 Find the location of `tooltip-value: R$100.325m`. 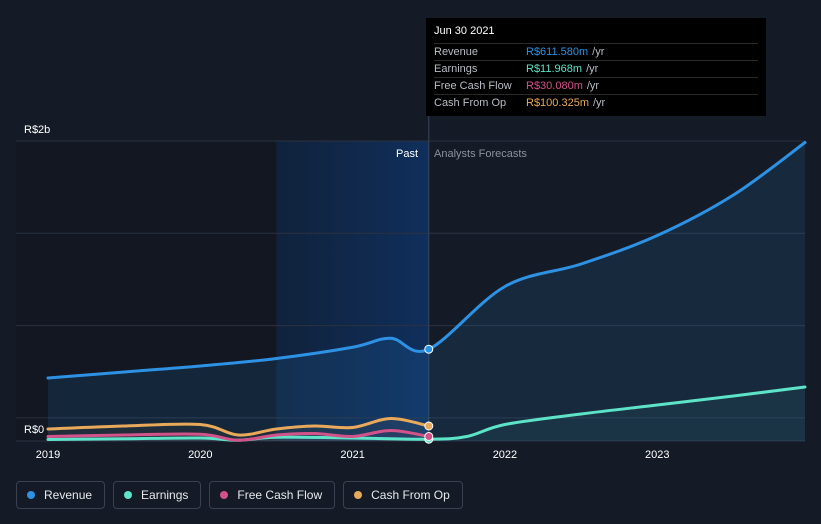

tooltip-value: R$100.325m is located at coordinates (557, 103).